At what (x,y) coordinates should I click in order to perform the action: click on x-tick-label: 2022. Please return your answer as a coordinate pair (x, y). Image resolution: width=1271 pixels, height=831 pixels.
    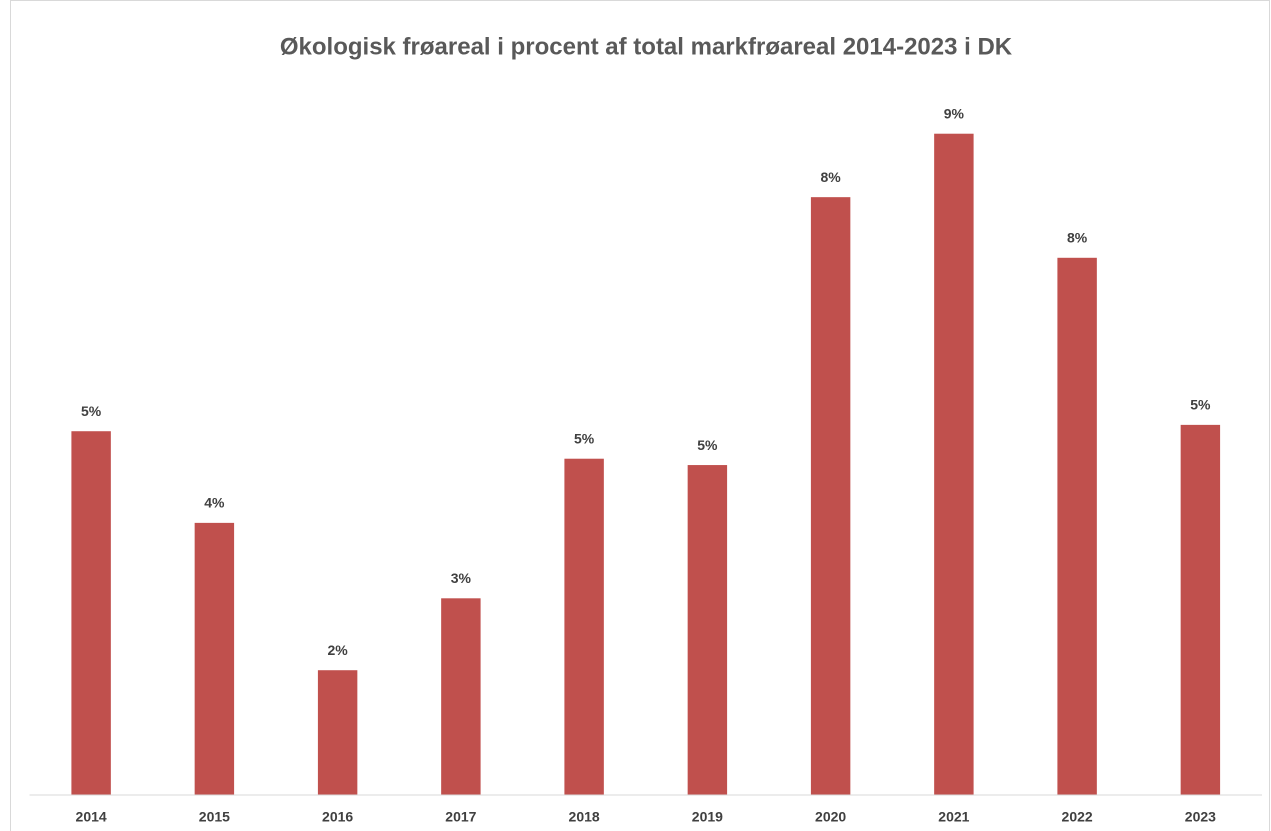
    Looking at the image, I should click on (1077, 817).